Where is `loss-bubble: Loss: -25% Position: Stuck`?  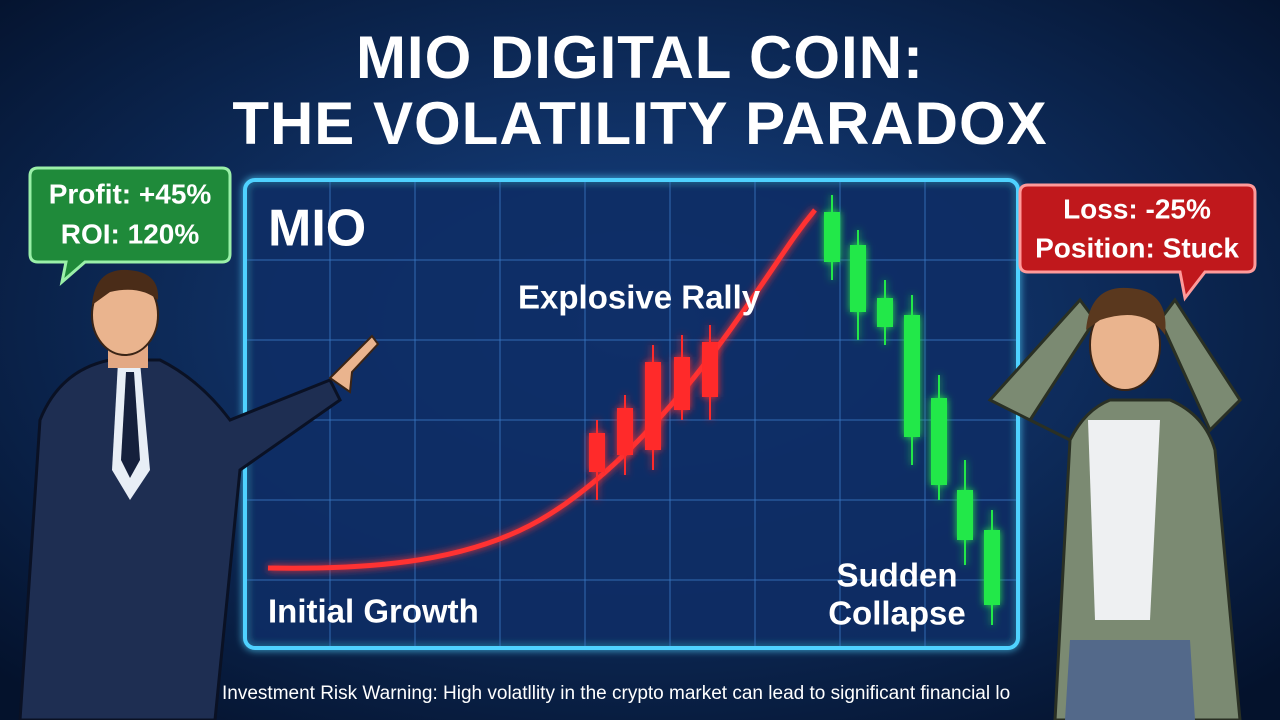
loss-bubble: Loss: -25% Position: Stuck is located at coordinates (1137, 242).